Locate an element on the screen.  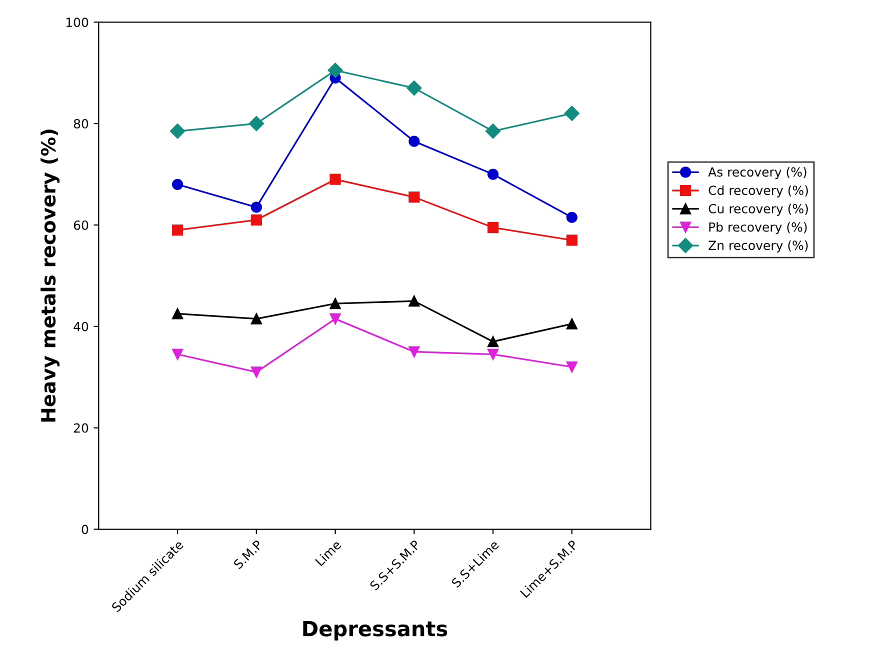
x-axis-title: Depressants is located at coordinates (375, 630).